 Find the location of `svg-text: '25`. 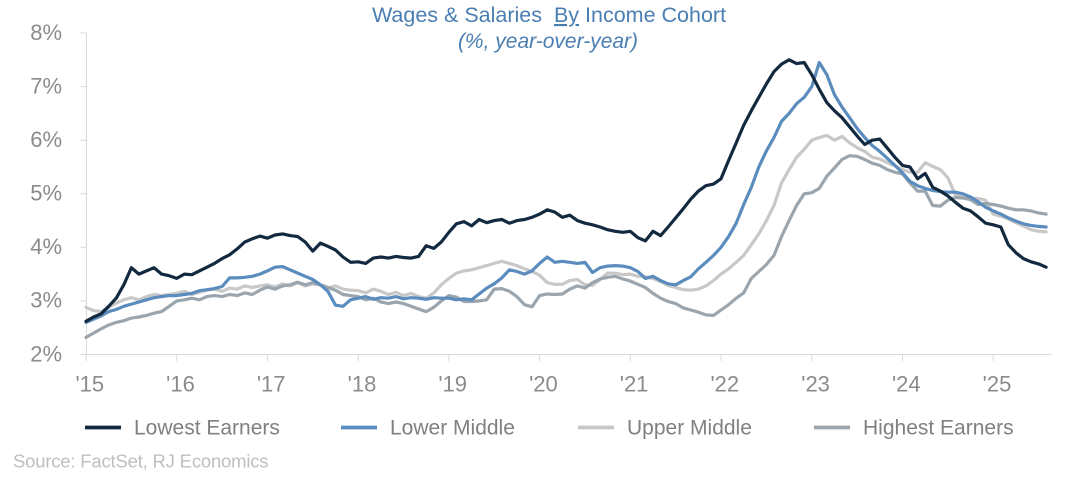

svg-text: '25 is located at coordinates (997, 384).